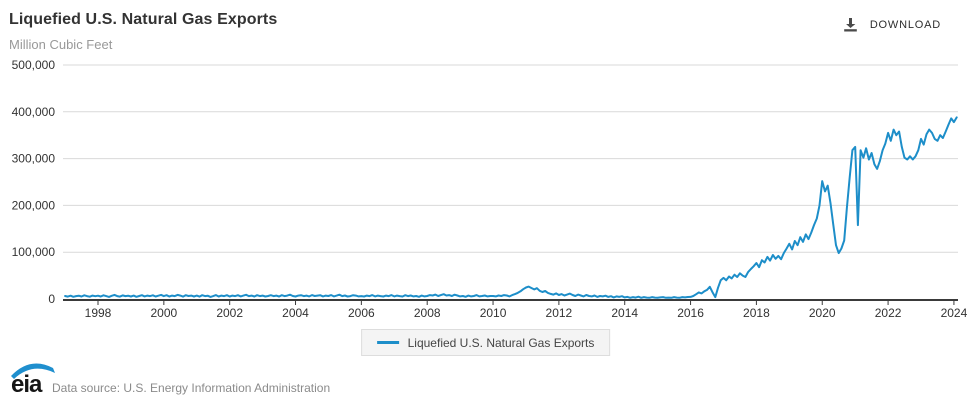 The image size is (971, 402). What do you see at coordinates (98, 313) in the screenshot?
I see `x-axis-tick-label: 1998` at bounding box center [98, 313].